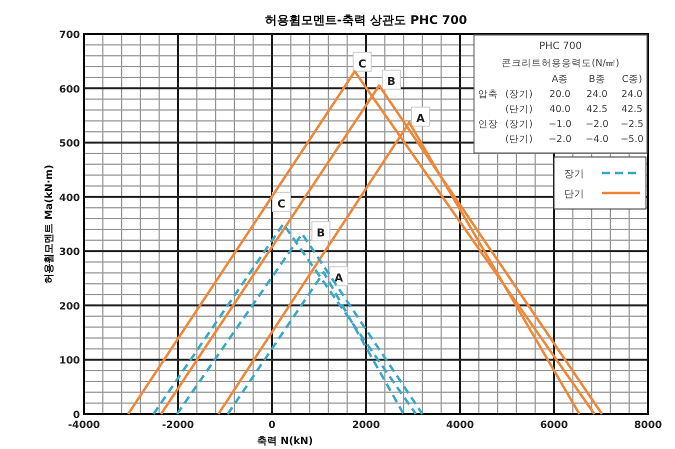  What do you see at coordinates (554, 425) in the screenshot?
I see `x-tick-label: 6000` at bounding box center [554, 425].